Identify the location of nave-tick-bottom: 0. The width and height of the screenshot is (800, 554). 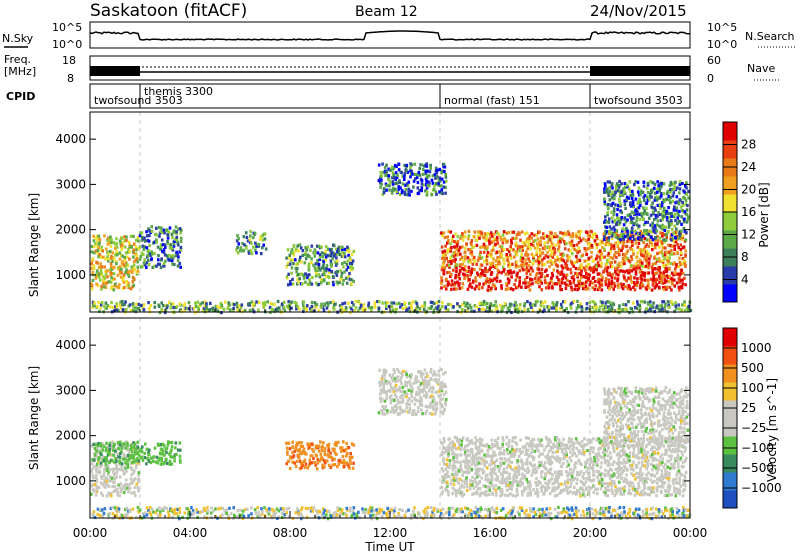
(710, 78).